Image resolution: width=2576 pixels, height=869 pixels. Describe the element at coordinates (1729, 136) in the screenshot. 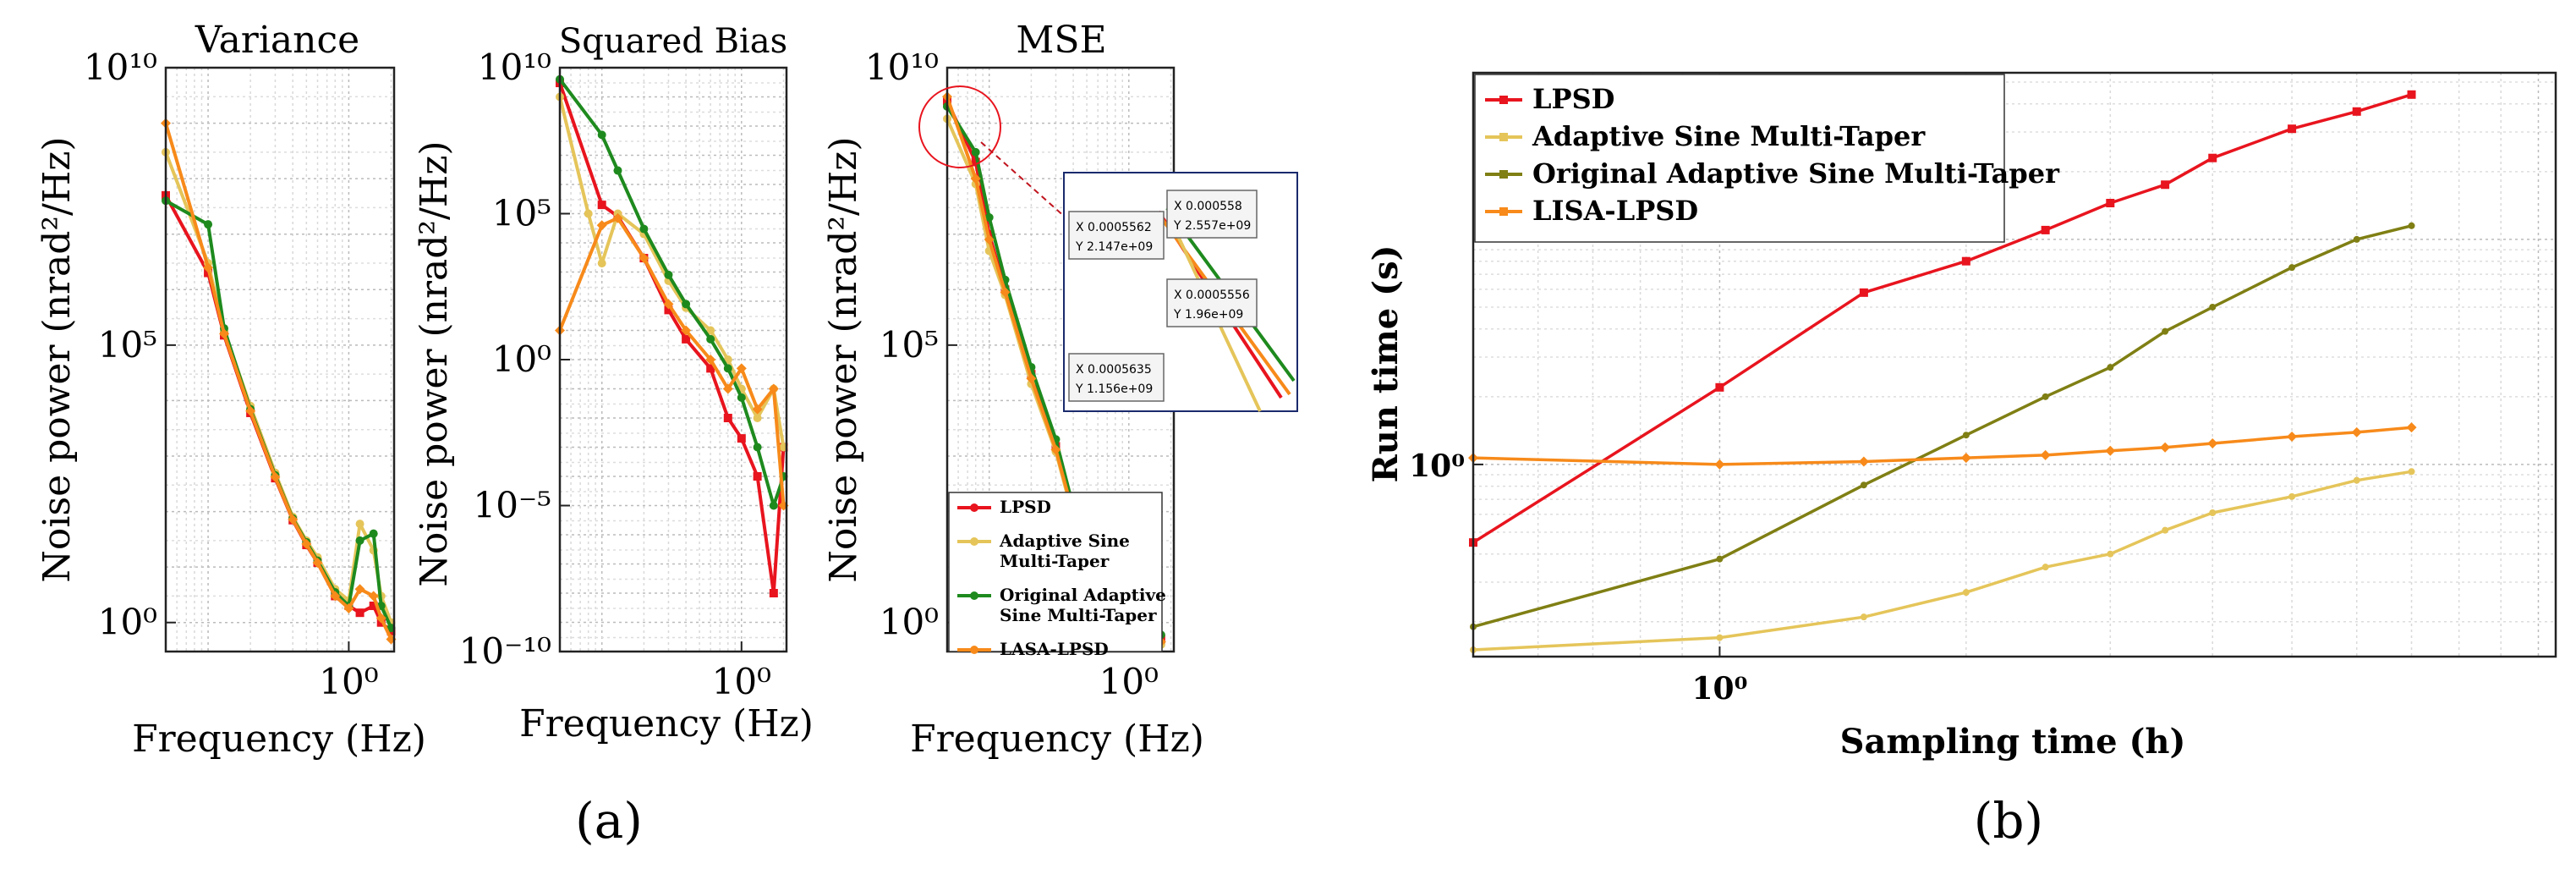

I see `legend-label: Adaptive Sine Multi-Taper` at that location.